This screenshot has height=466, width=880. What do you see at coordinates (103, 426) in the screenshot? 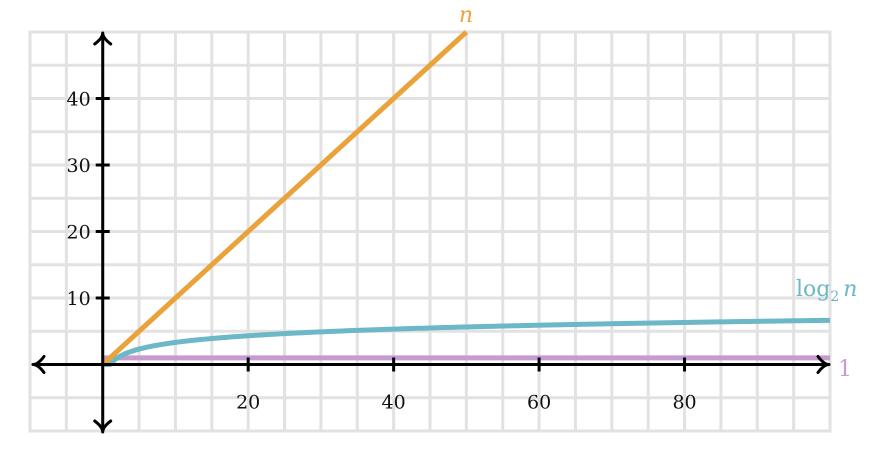
I see `y-axis-arrow-down` at bounding box center [103, 426].